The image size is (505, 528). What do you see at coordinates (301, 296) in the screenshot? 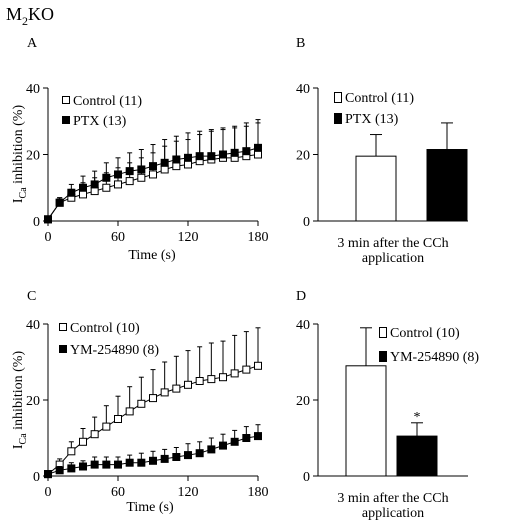
I see `panel-label: D` at bounding box center [301, 296].